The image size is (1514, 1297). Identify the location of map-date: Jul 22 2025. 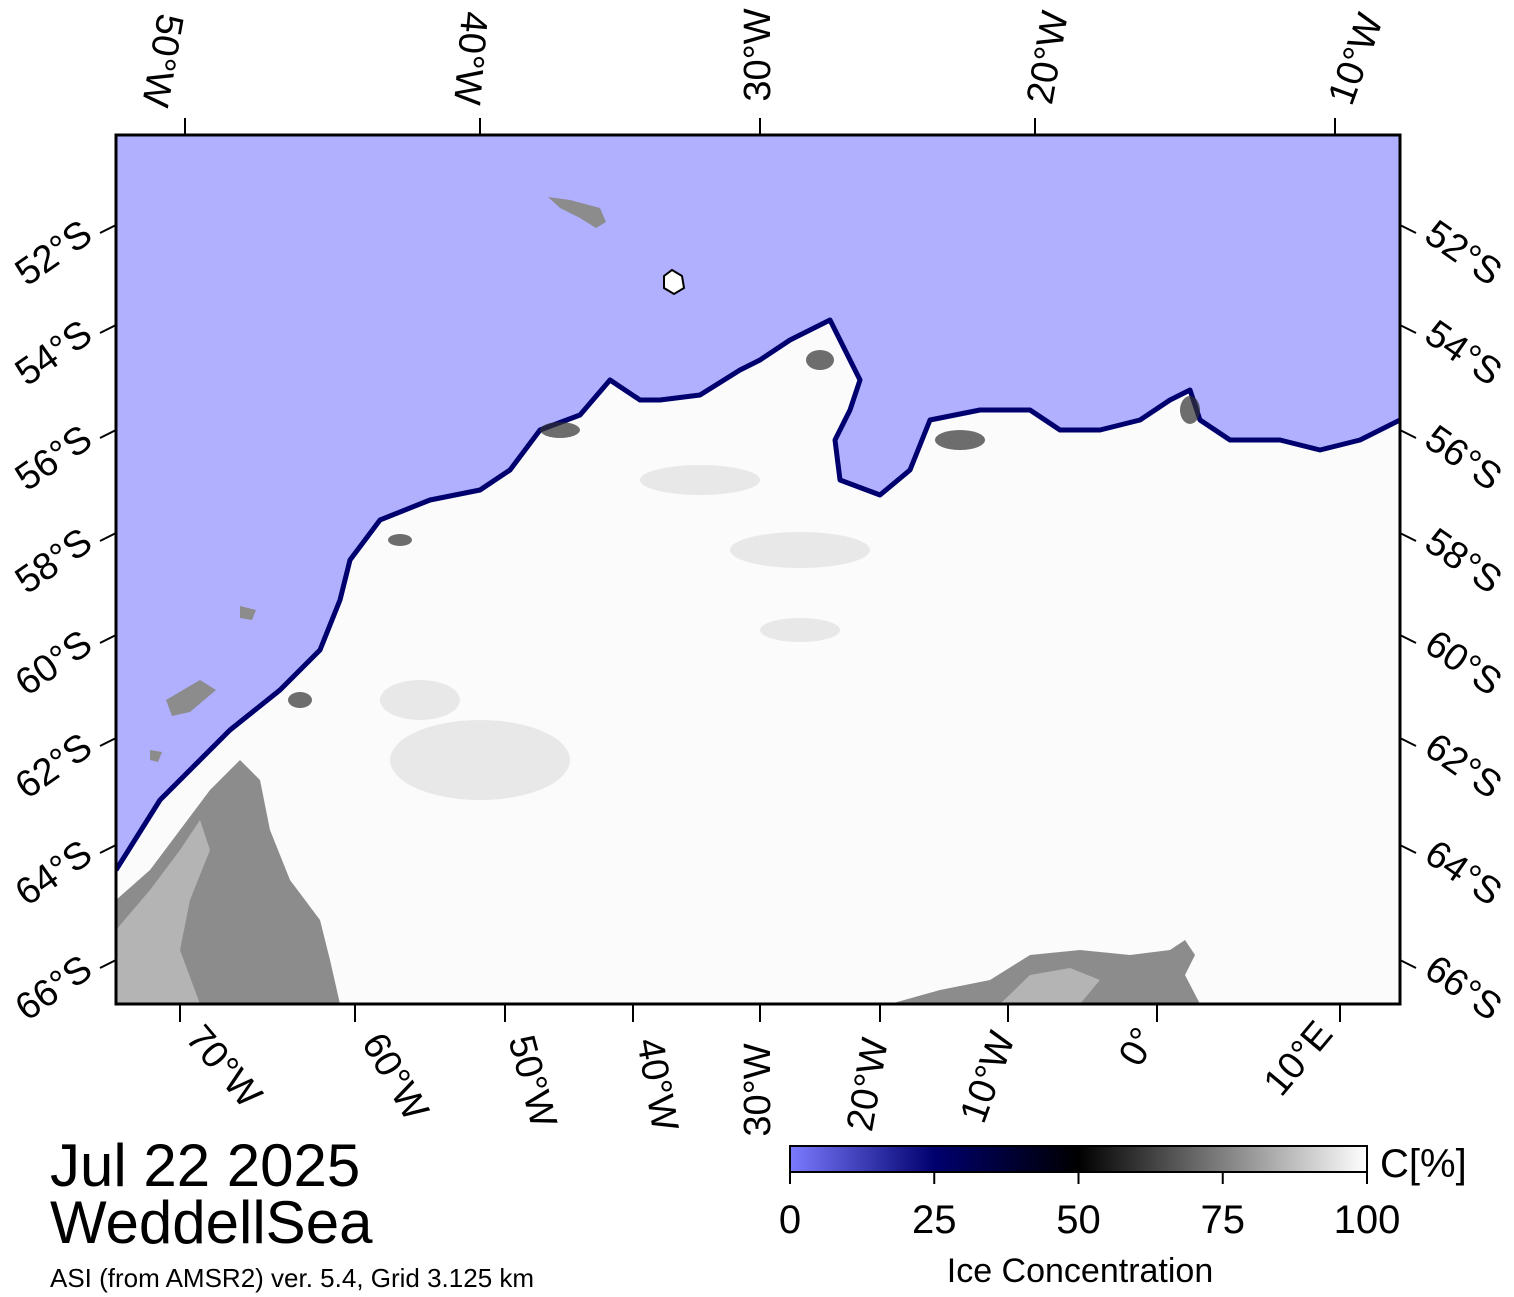
(205, 1165).